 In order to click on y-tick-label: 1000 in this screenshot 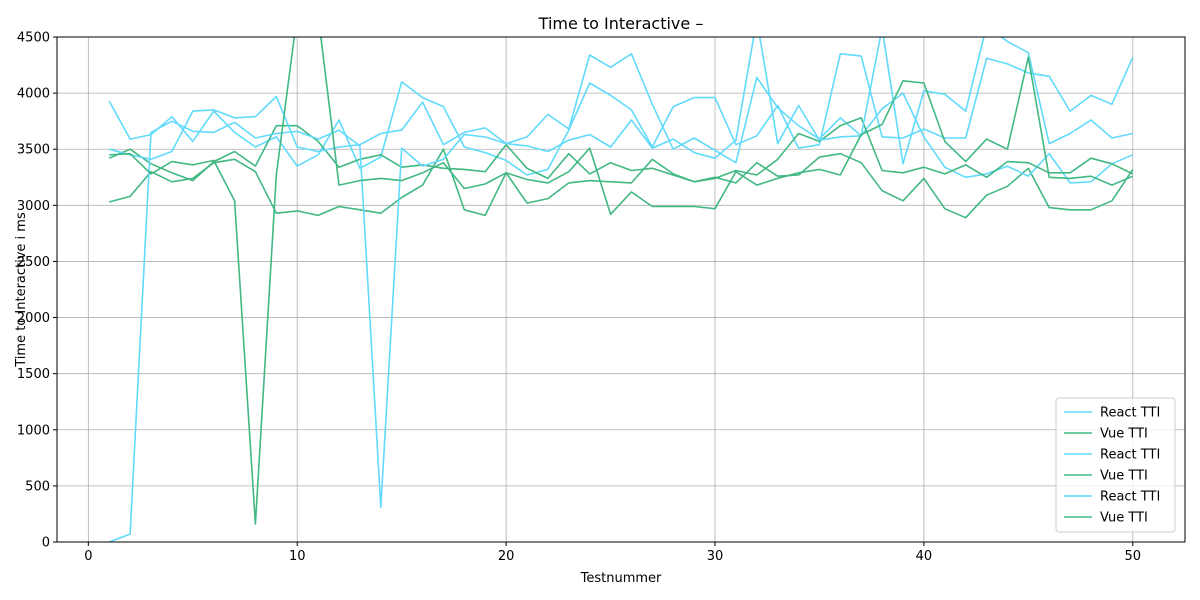, I will do `click(33, 430)`.